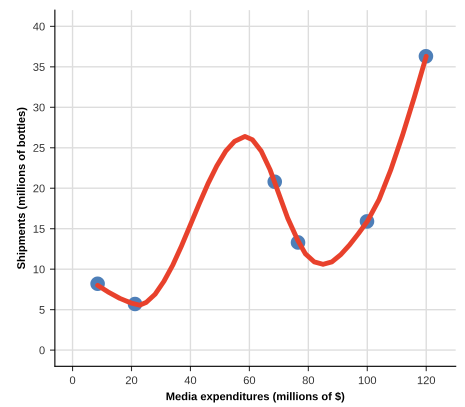 This screenshot has width=465, height=407. I want to click on x-tick-label: 0, so click(73, 380).